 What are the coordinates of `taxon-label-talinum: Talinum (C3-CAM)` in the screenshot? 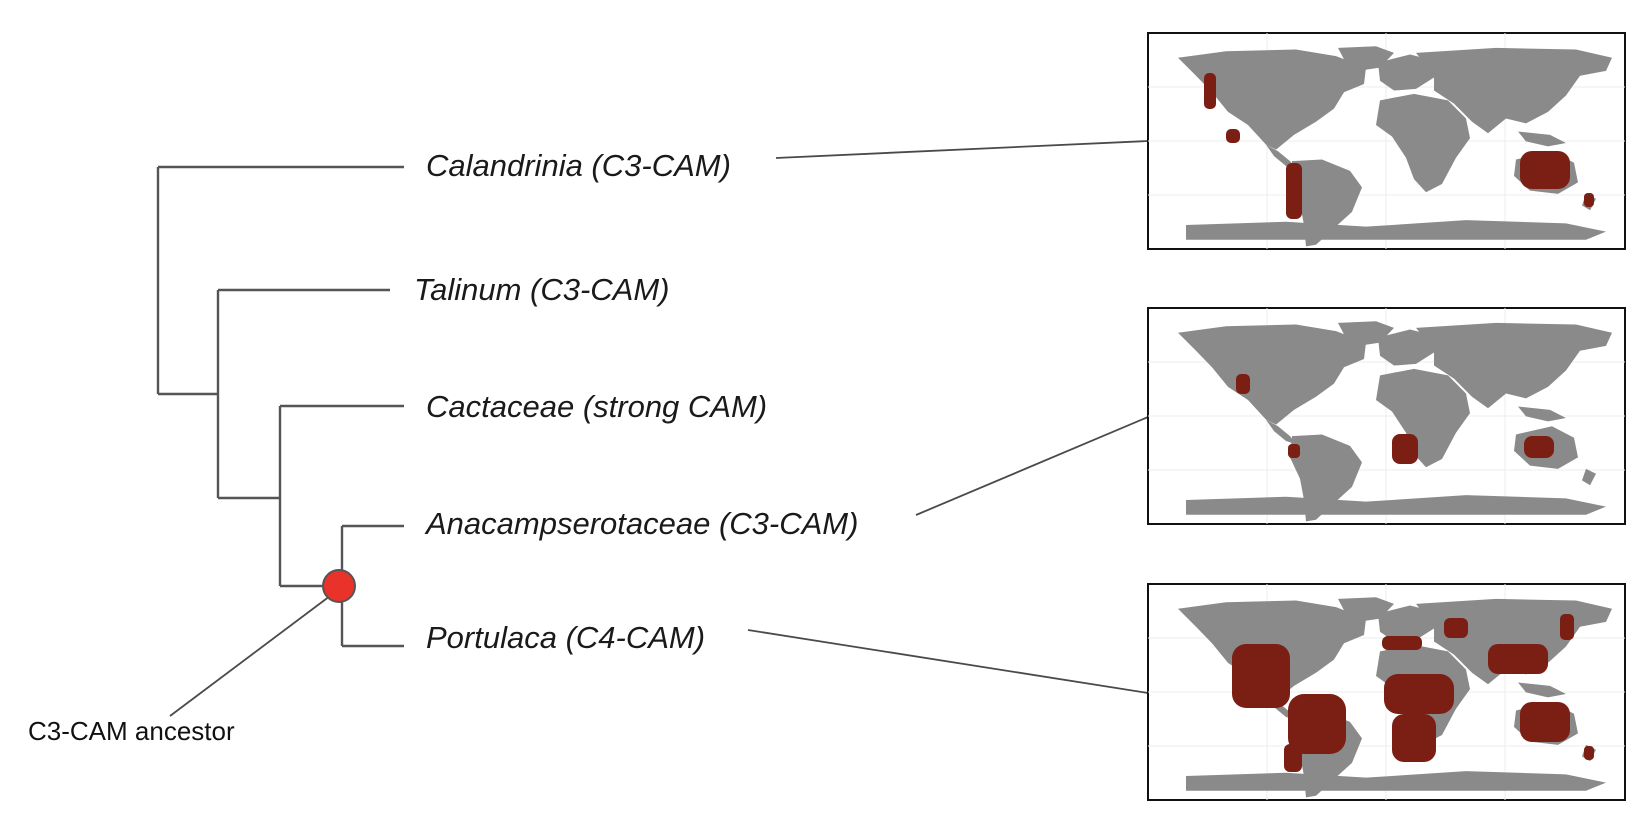 It's located at (542, 289).